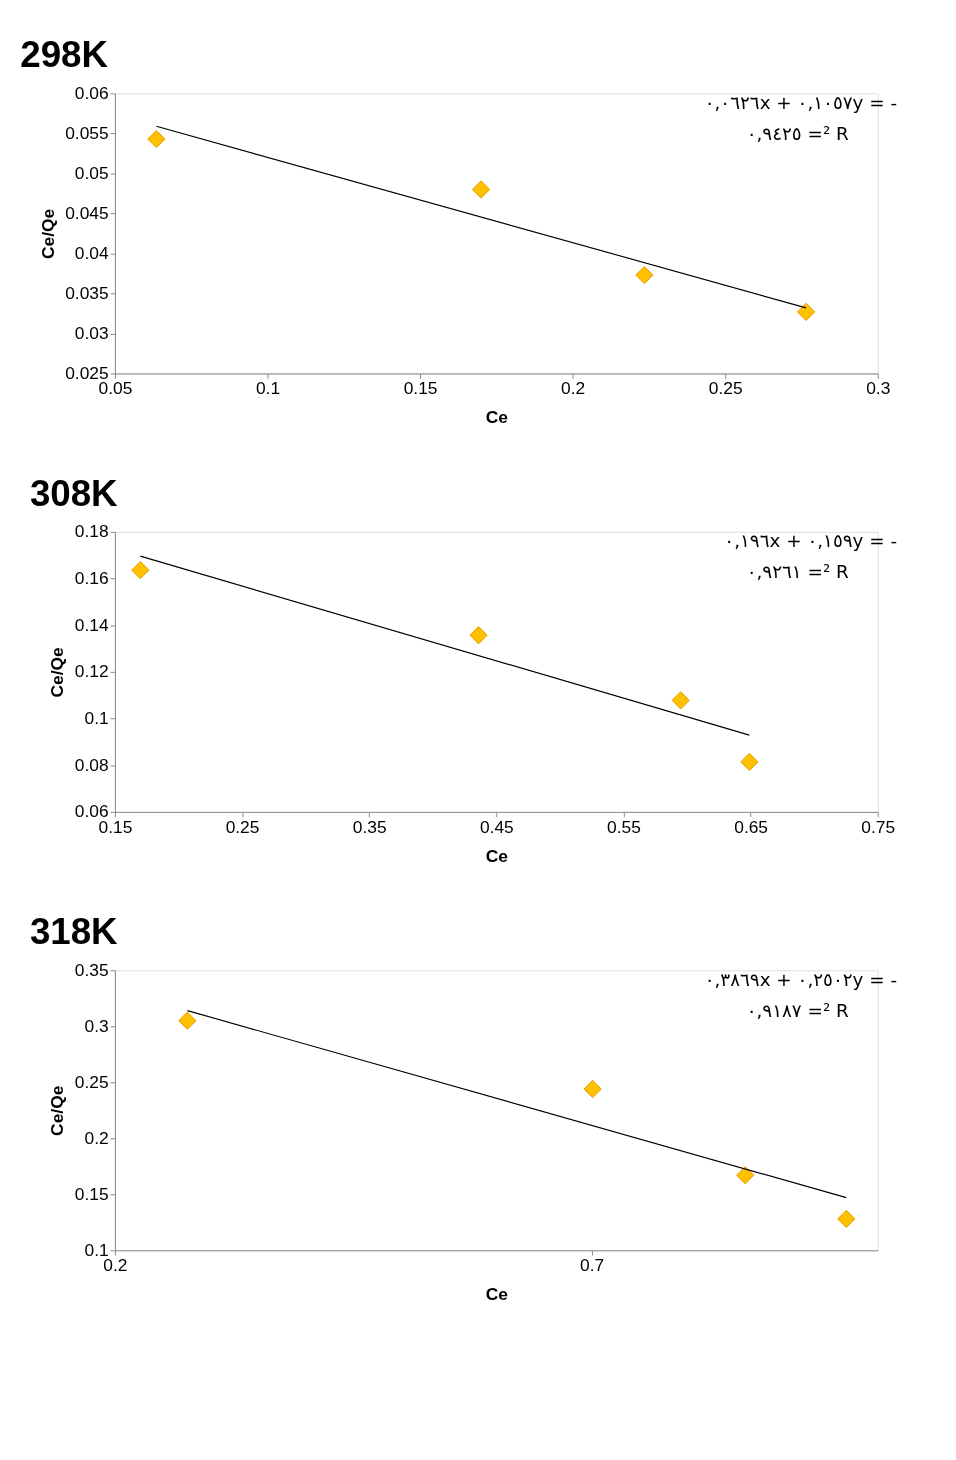 This screenshot has height=1460, width=956. I want to click on x-tick-label: 0.7, so click(592, 1265).